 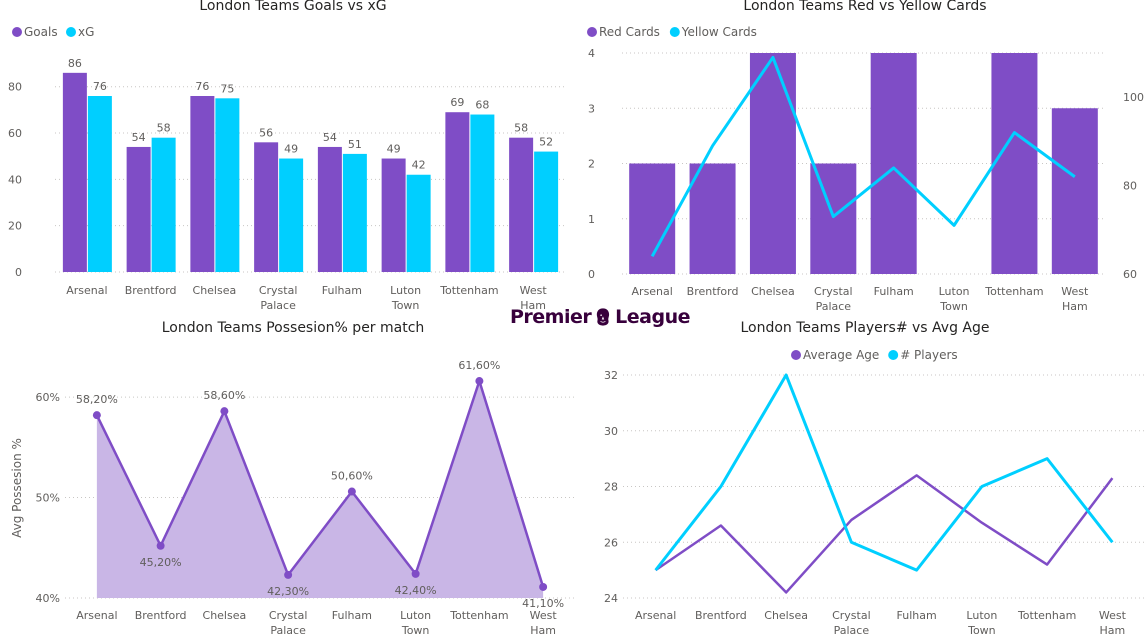 I want to click on goals-data-label-goals-west-ham: 58, so click(x=521, y=128).